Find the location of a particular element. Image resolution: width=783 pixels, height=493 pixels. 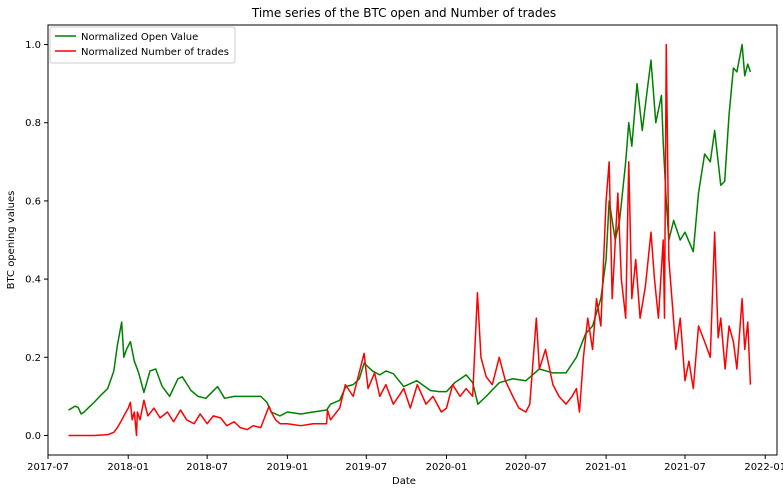

x-tick-label: 2020-07 is located at coordinates (526, 467).